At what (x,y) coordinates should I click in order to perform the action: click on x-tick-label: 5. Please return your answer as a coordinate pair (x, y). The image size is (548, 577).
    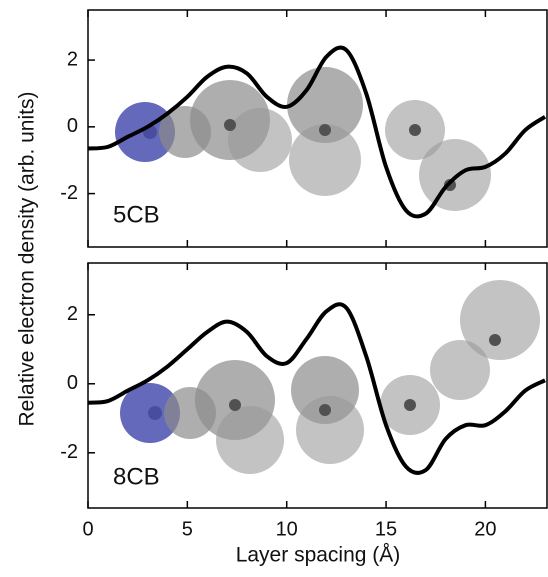
    Looking at the image, I should click on (187, 529).